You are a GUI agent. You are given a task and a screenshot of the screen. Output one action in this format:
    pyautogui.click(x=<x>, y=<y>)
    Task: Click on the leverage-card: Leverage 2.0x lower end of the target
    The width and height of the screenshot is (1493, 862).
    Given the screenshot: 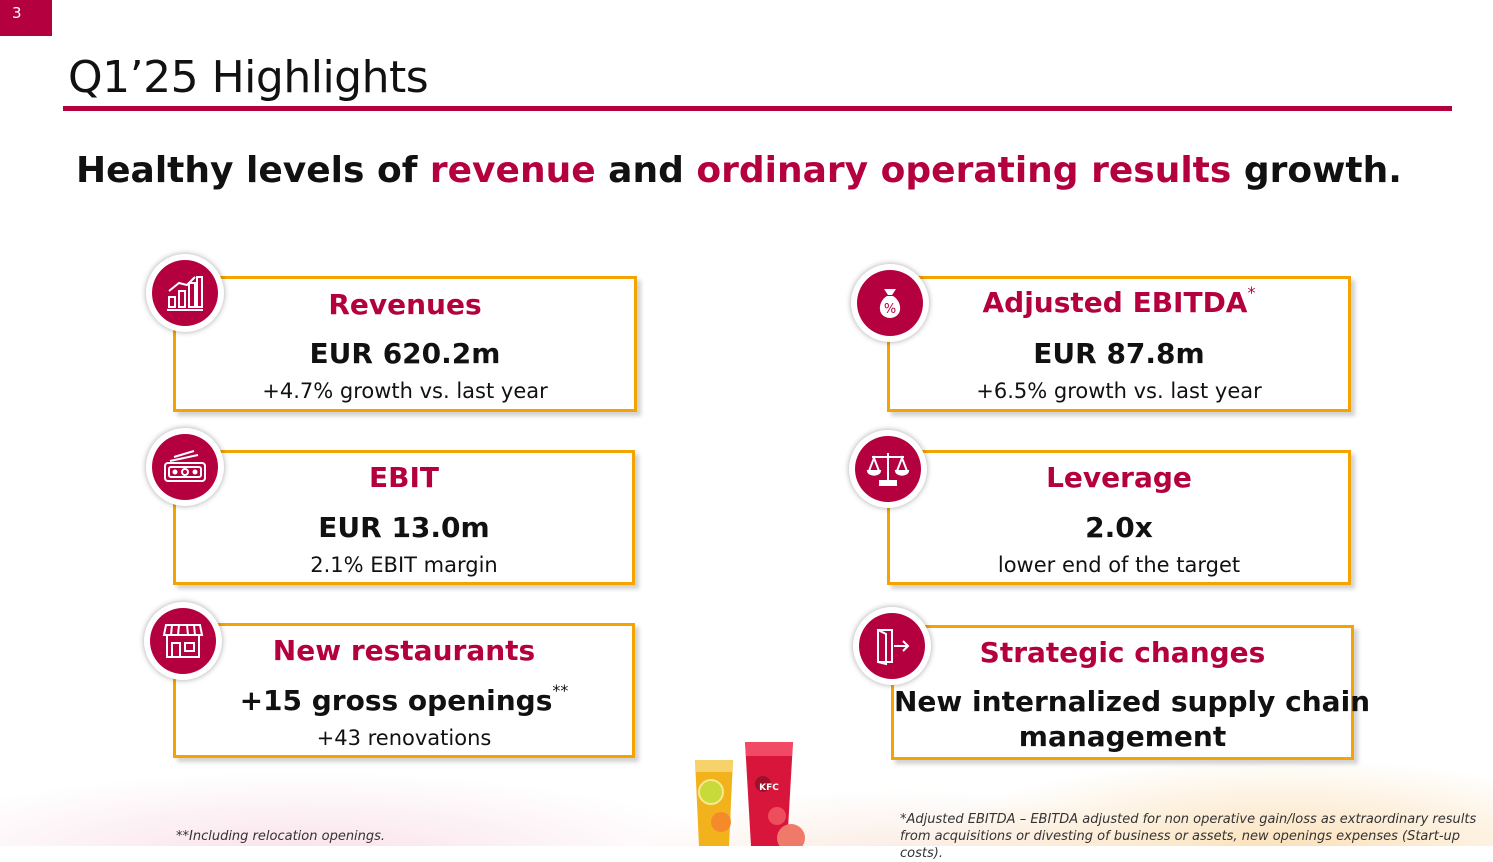 What is the action you would take?
    pyautogui.click(x=1119, y=517)
    